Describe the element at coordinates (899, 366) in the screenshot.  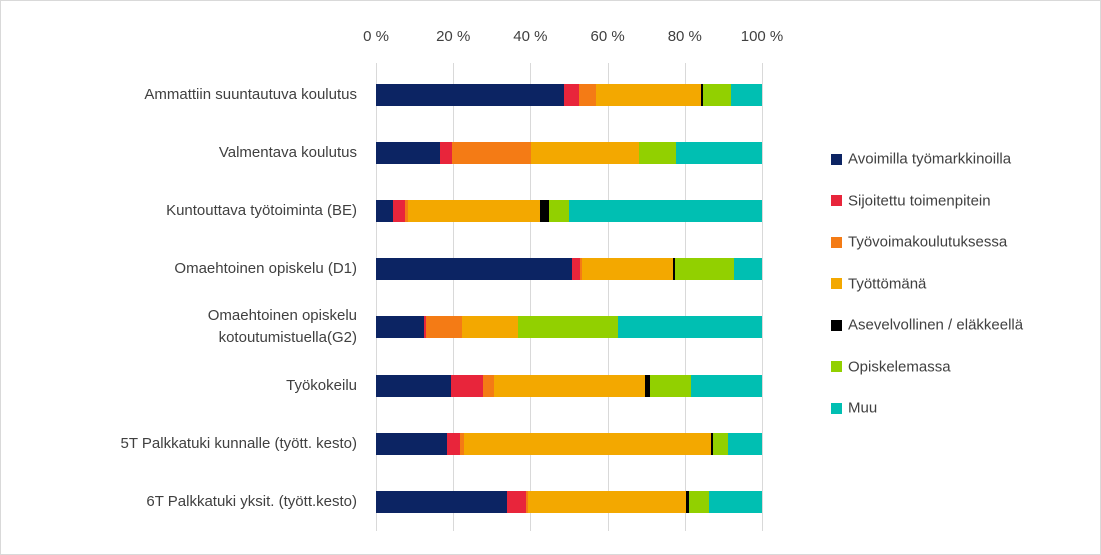
I see `legend-label: Opiskelemassa` at that location.